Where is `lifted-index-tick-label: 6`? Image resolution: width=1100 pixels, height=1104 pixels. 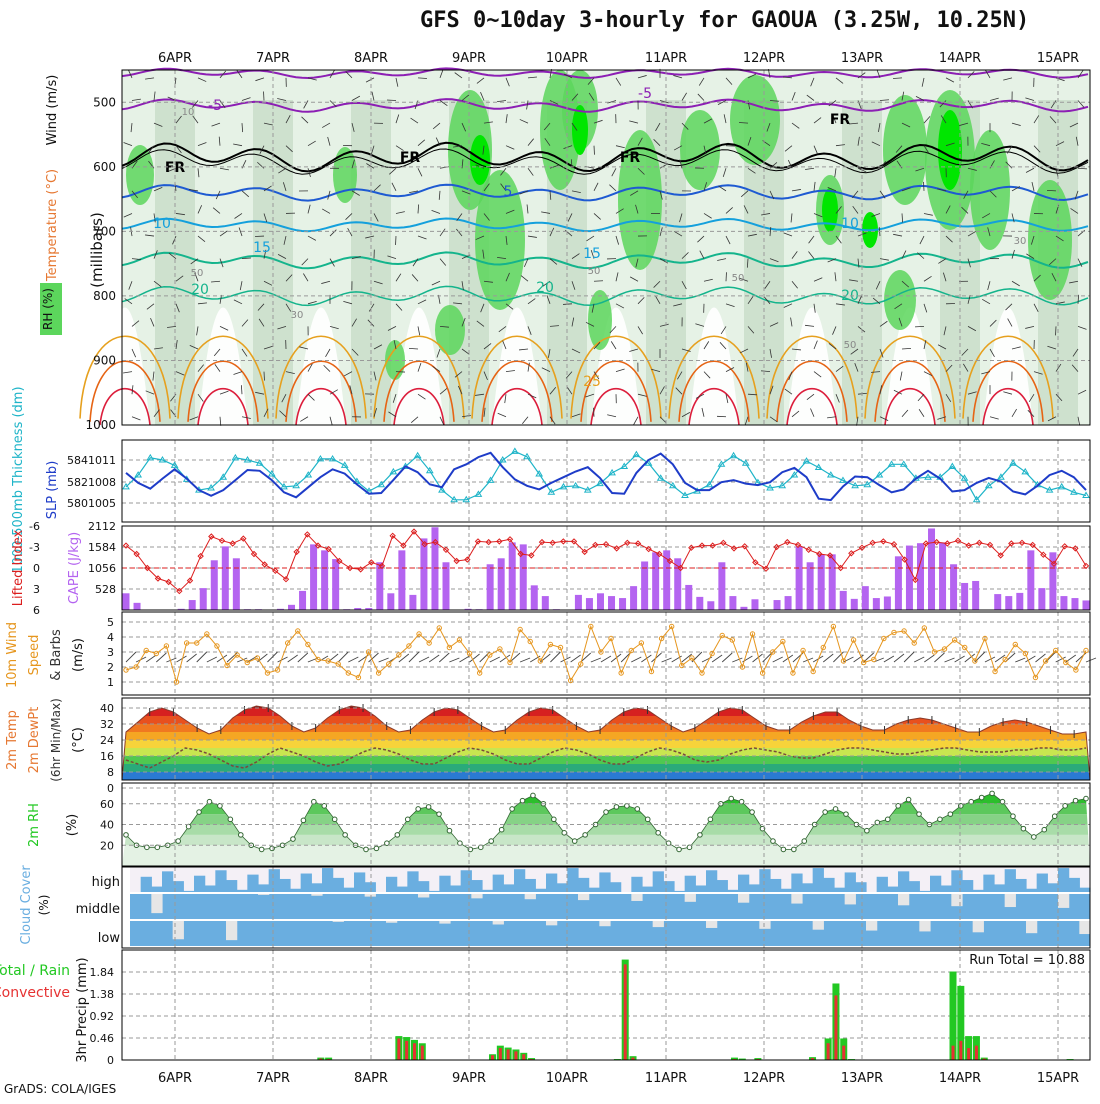
lifted-index-tick-label: 6 is located at coordinates (36, 610).